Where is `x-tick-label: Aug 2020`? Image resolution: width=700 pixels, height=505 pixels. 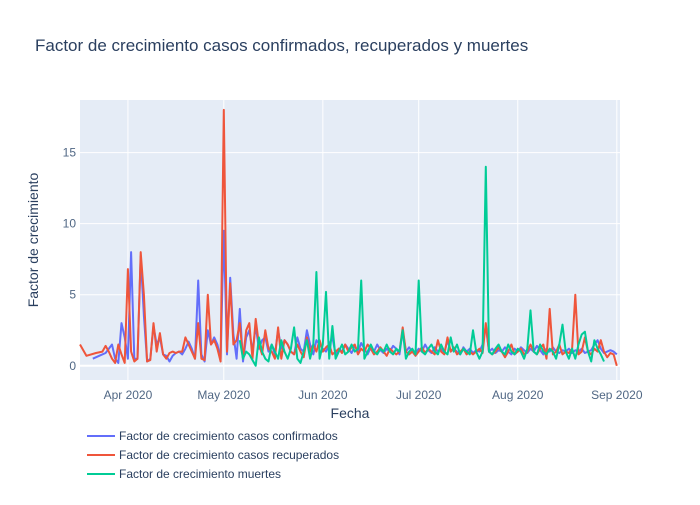
x-tick-label: Aug 2020 is located at coordinates (518, 395).